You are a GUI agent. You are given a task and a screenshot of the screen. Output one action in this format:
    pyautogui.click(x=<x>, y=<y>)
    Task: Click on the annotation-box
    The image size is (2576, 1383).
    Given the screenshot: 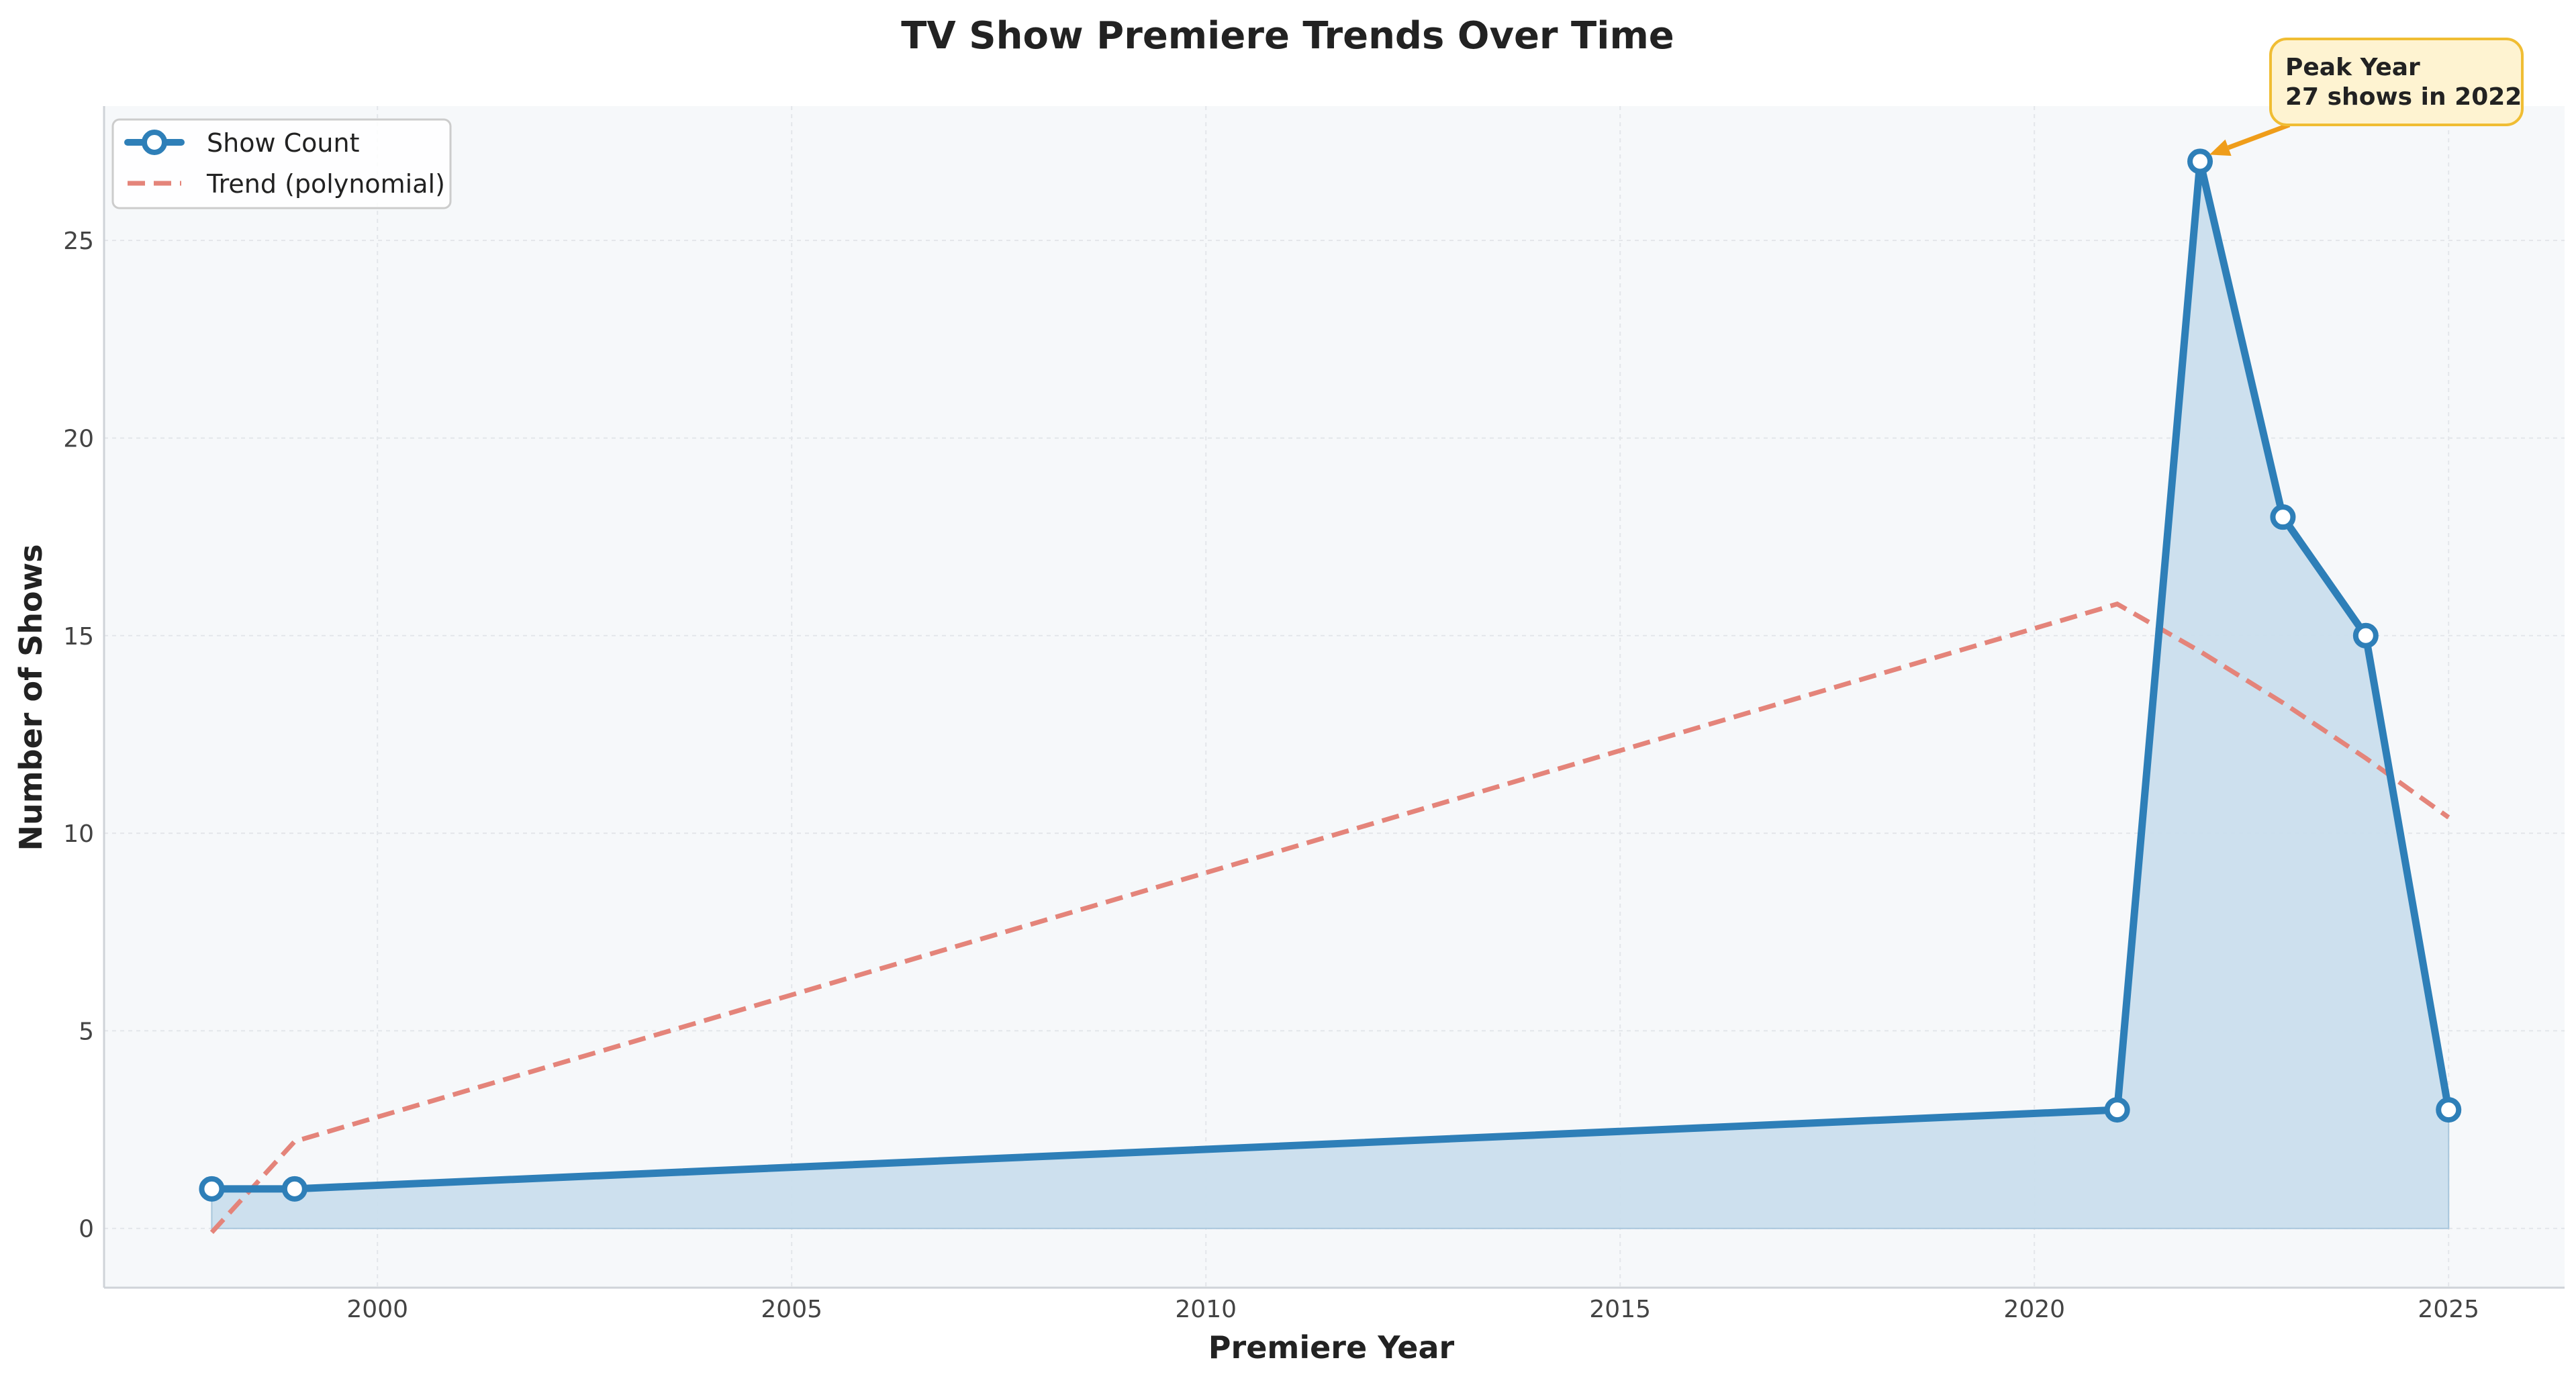 What is the action you would take?
    pyautogui.click(x=2396, y=82)
    